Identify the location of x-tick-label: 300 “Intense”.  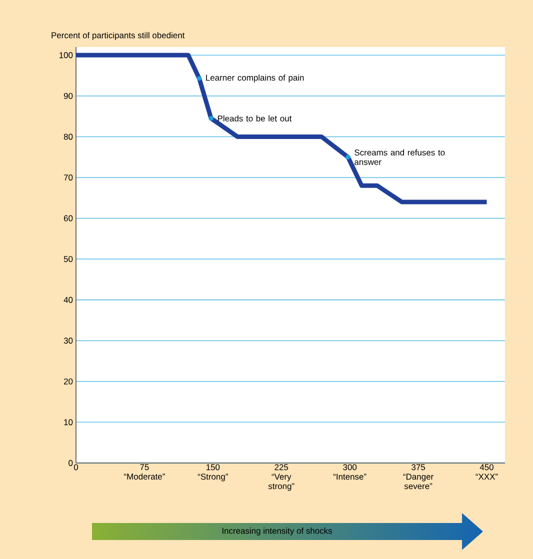
(349, 472).